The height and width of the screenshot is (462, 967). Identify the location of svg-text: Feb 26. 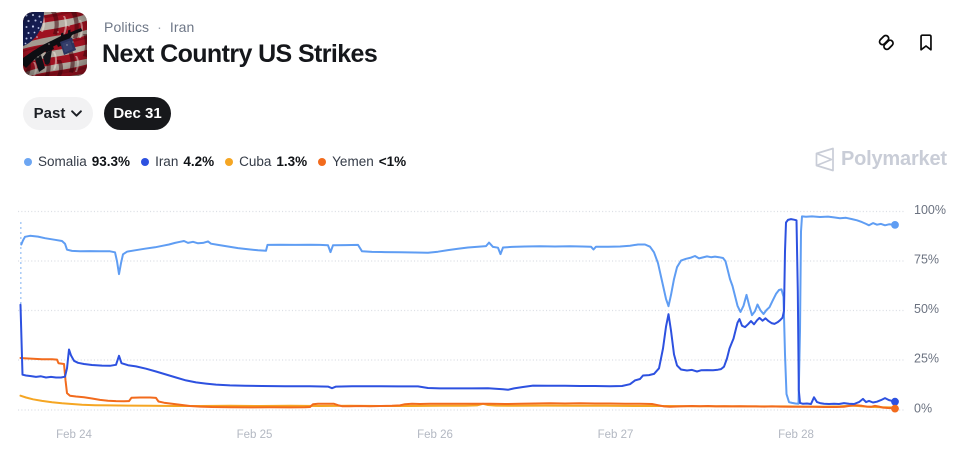
(435, 435).